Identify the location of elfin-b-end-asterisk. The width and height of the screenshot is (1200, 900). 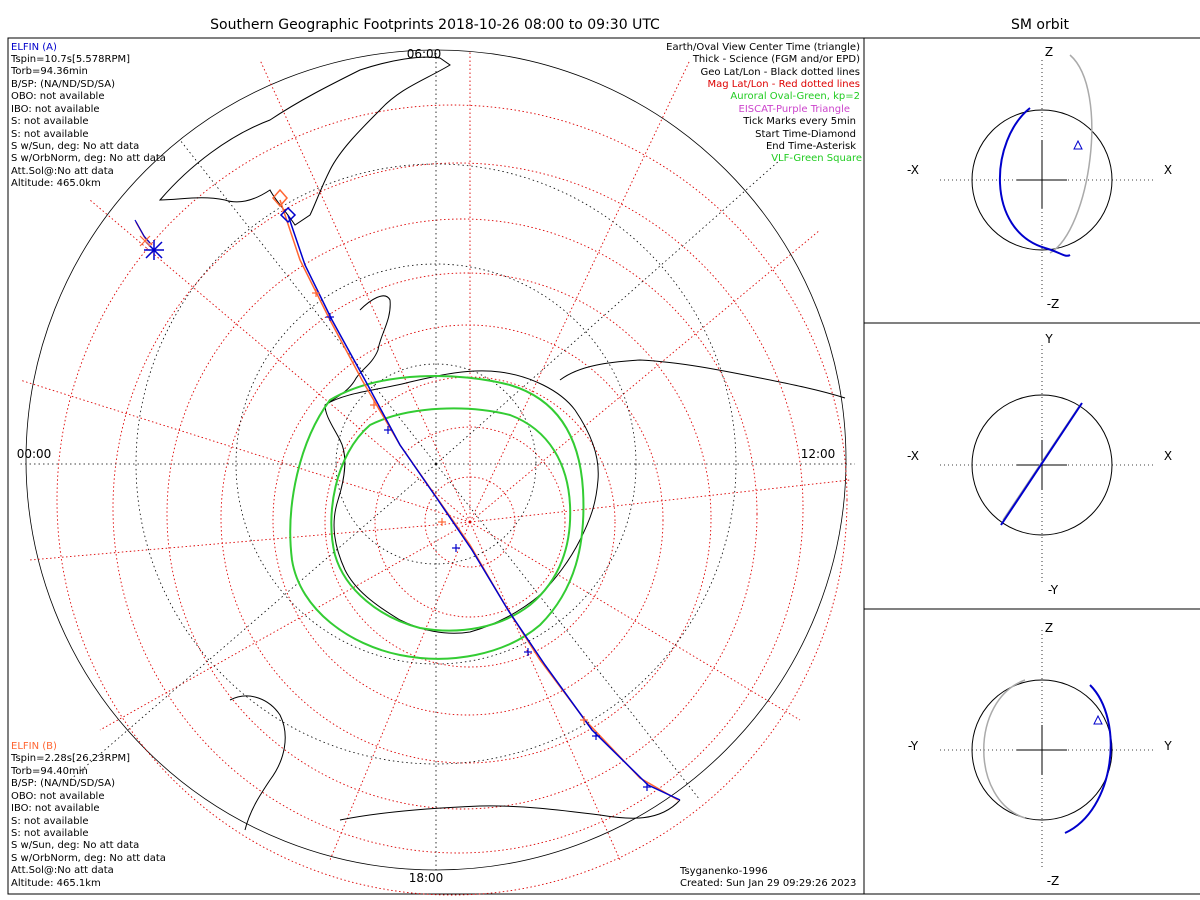
(145, 241).